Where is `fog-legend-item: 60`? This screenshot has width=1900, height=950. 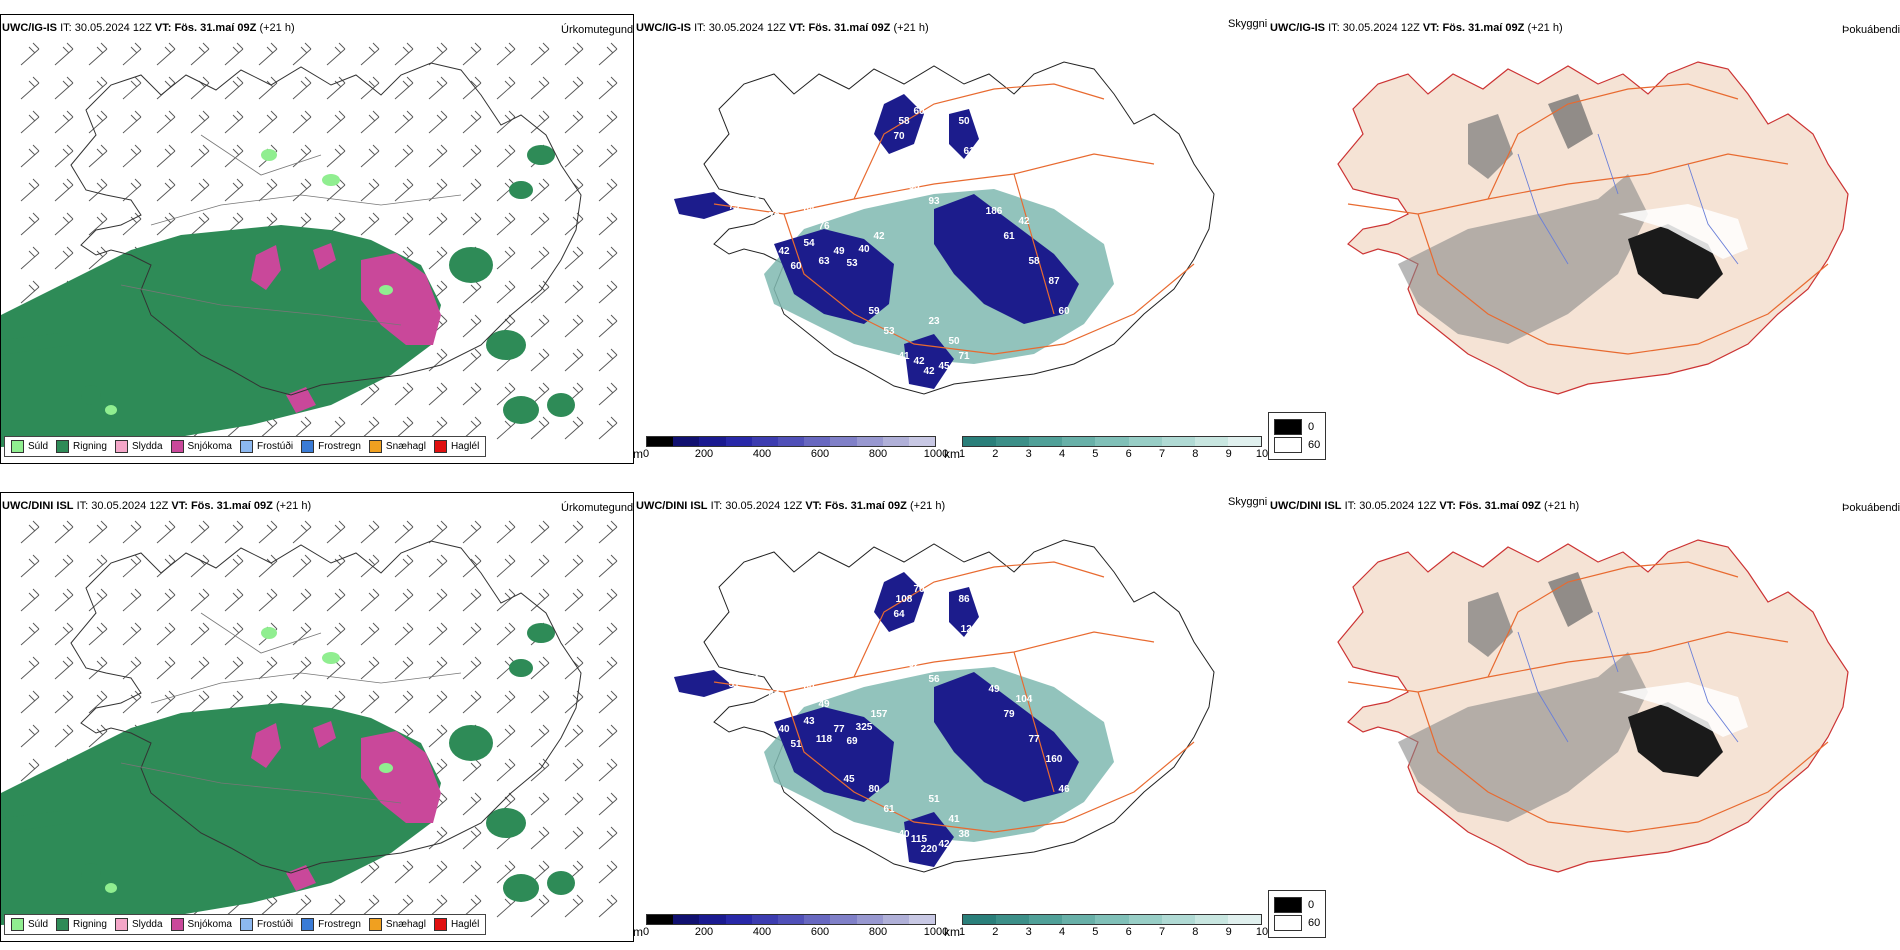 fog-legend-item: 60 is located at coordinates (1297, 445).